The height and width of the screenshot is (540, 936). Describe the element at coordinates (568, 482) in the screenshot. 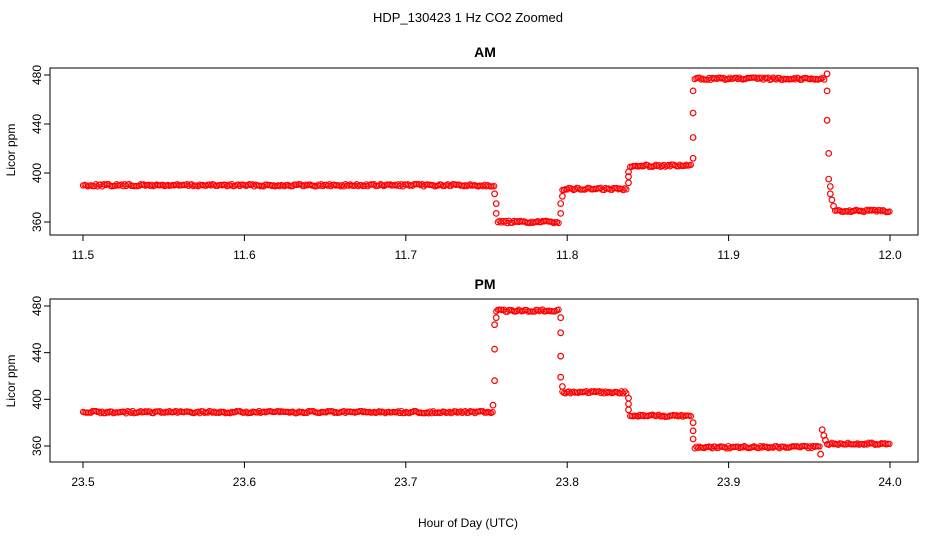

I see `x-tick-label: 23.8` at that location.